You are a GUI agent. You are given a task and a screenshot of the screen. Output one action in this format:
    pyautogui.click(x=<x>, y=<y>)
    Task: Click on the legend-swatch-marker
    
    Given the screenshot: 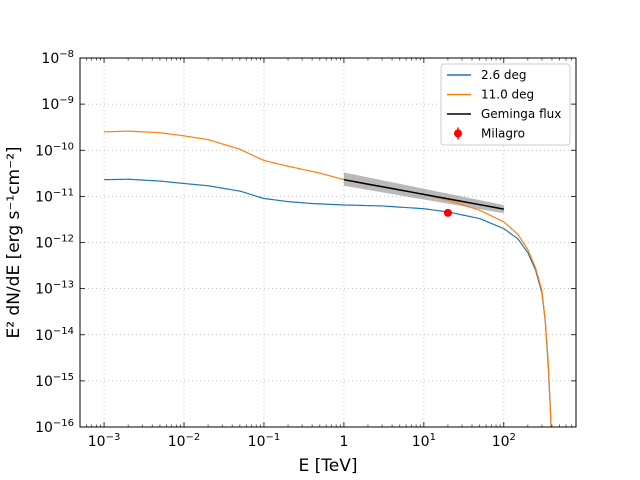 What is the action you would take?
    pyautogui.click(x=458, y=133)
    